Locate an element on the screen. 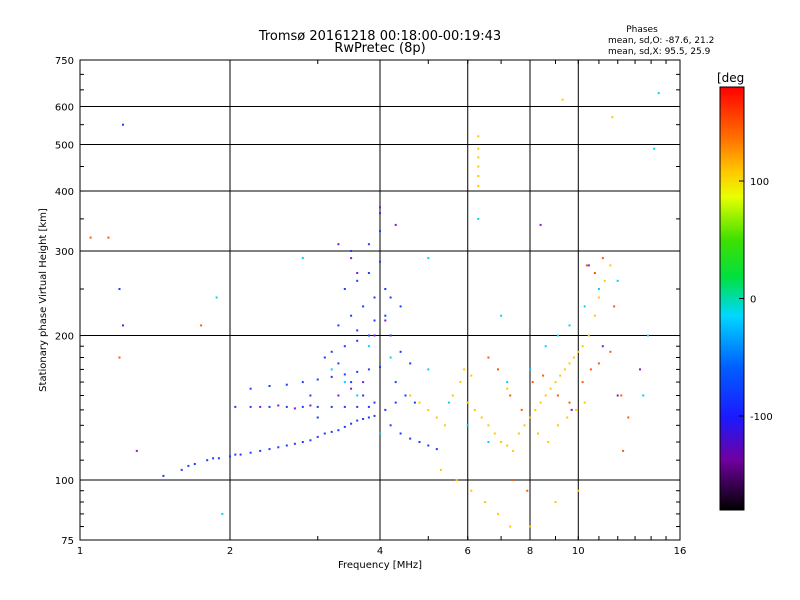 The width and height of the screenshot is (800, 600). y-tick-label: 400 is located at coordinates (64, 192).